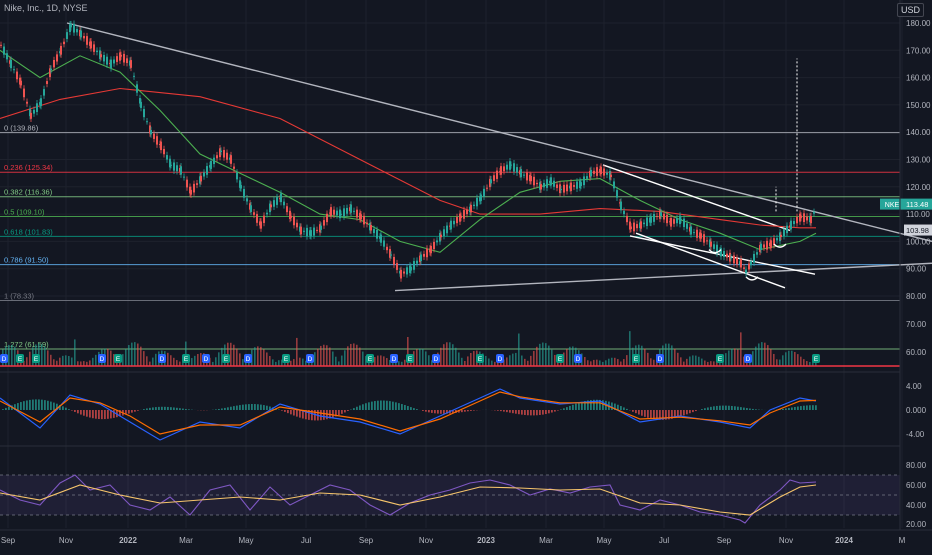  What do you see at coordinates (28, 192) in the screenshot?
I see `fib-level-label: 0.382 (116.36)` at bounding box center [28, 192].